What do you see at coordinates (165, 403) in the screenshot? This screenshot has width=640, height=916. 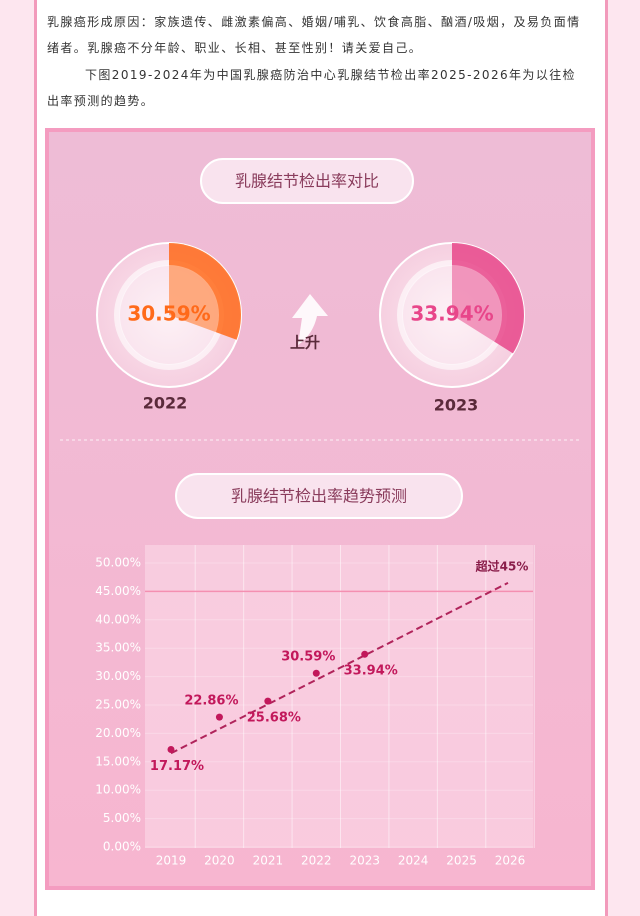 I see `donut-year: 2022` at bounding box center [165, 403].